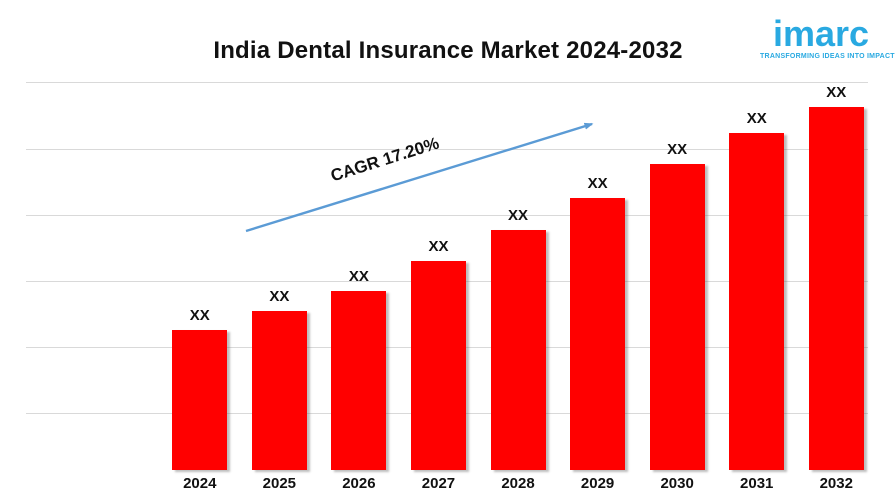 This screenshot has width=896, height=496. Describe the element at coordinates (359, 287) in the screenshot. I see `bar-column-2026: XX 2026` at that location.